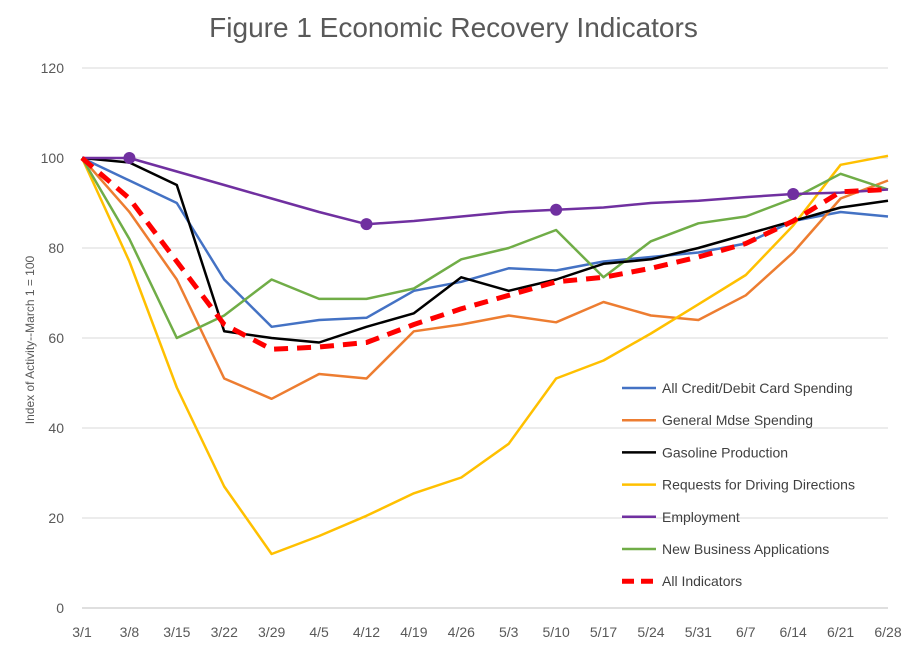 Image resolution: width=907 pixels, height=660 pixels. I want to click on x-tick-label: 4/5, so click(319, 632).